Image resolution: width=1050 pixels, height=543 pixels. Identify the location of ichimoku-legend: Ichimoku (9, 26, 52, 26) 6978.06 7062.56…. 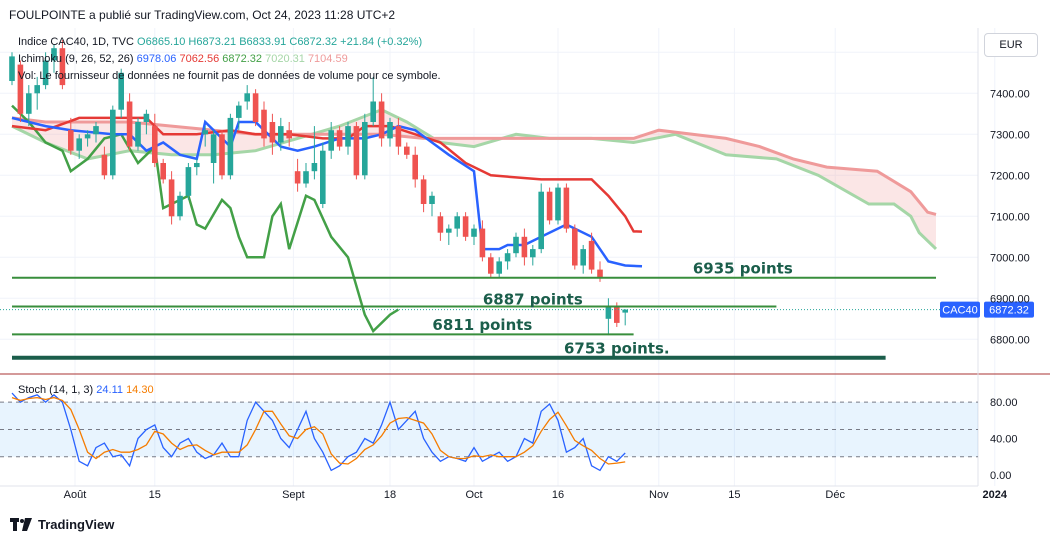
(183, 59).